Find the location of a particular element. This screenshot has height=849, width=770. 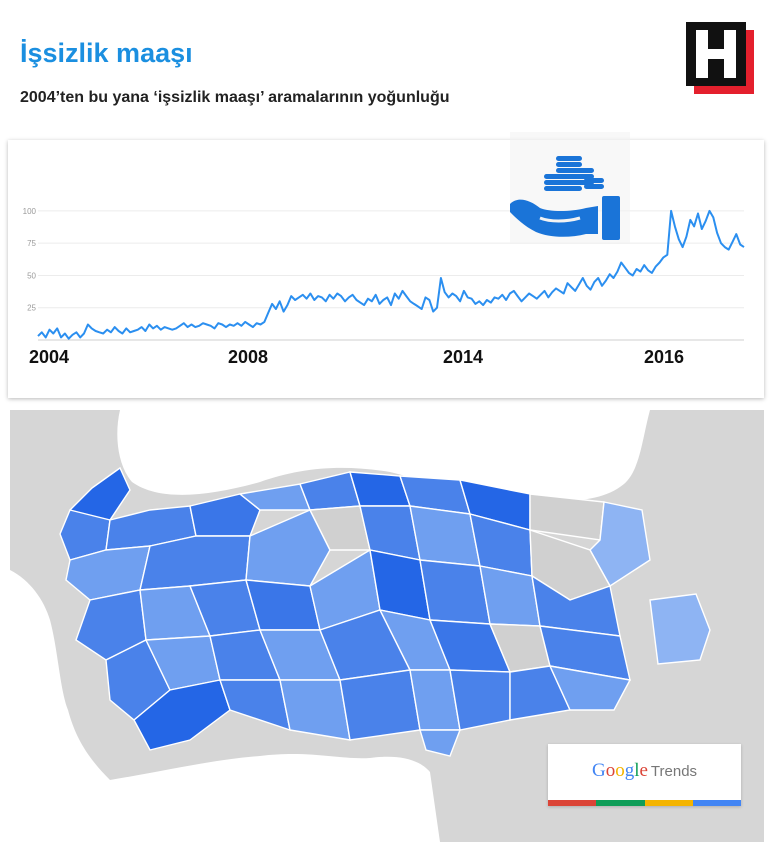

brand-letter: g is located at coordinates (629, 770).